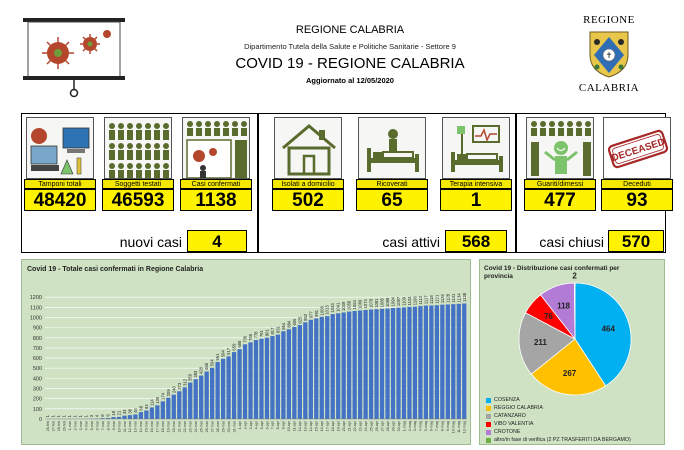 The image size is (684, 450). I want to click on data-label: 617, so click(228, 351).